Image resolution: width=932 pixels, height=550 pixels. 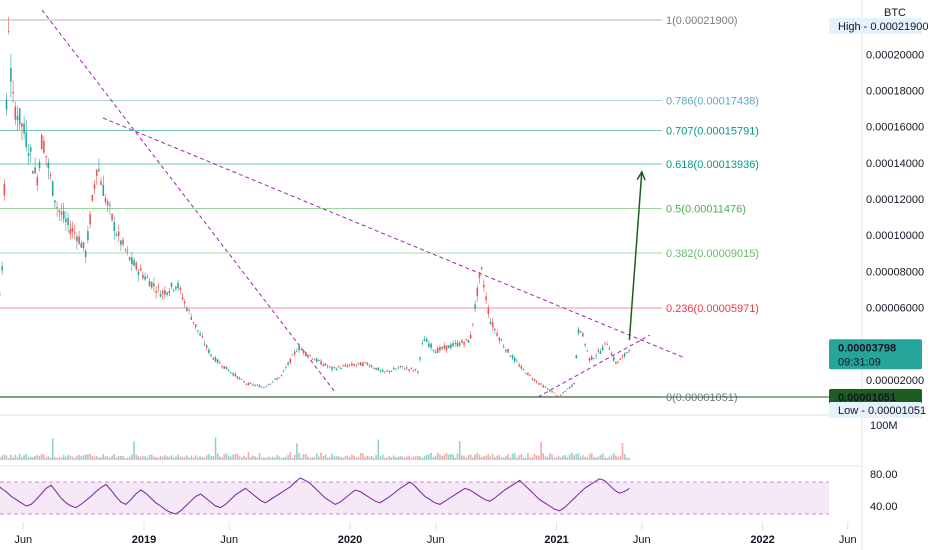 I want to click on fib-label: 0.382(0.00009015), so click(x=712, y=254).